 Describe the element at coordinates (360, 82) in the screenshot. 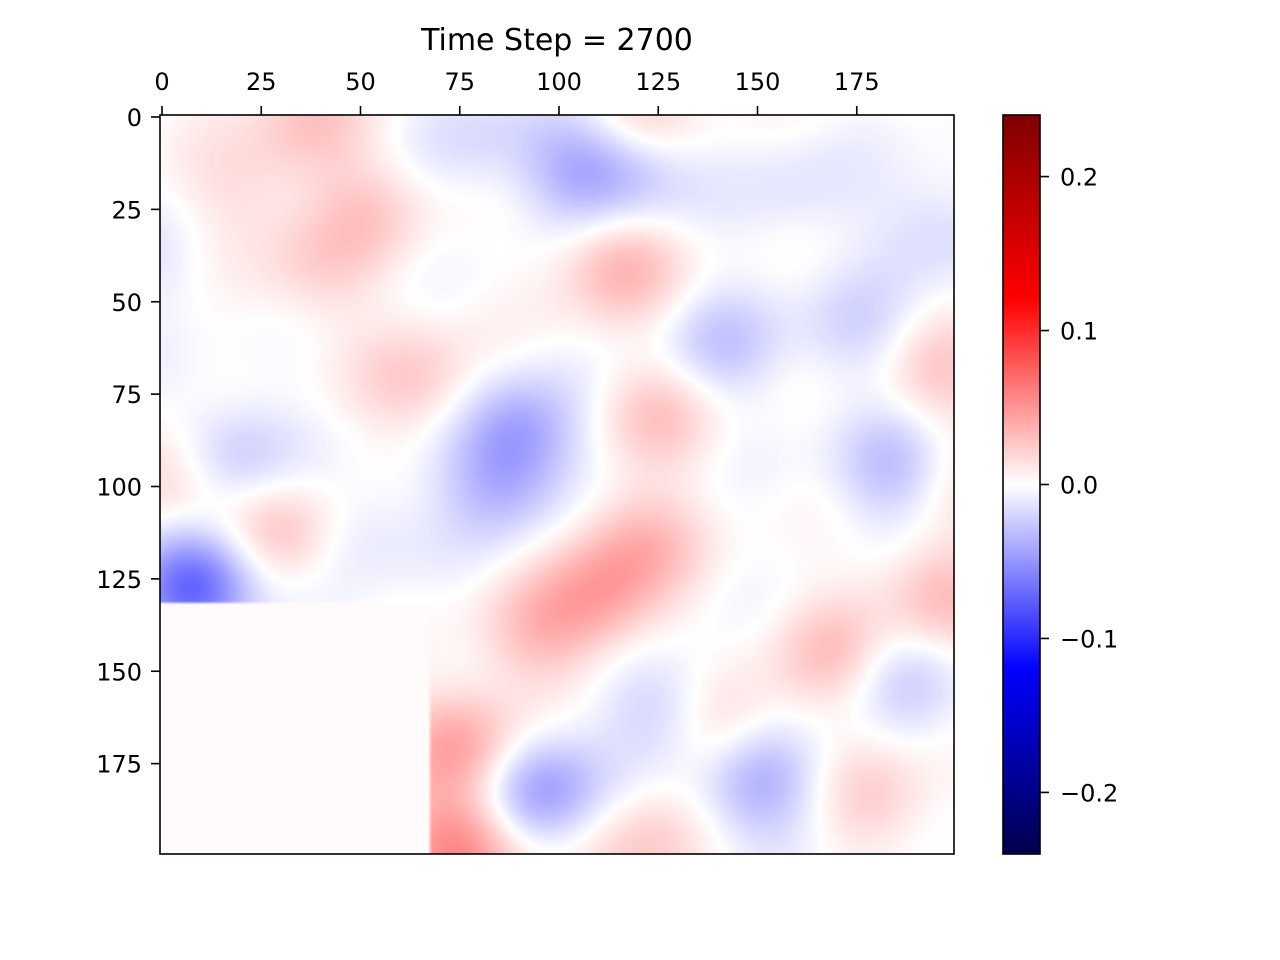

I see `x-tick-label: 50` at that location.